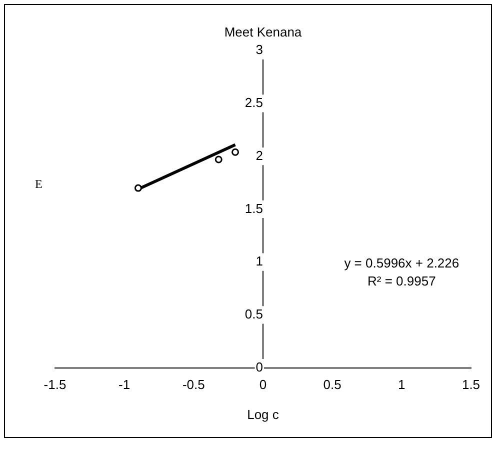 This screenshot has height=469, width=498. Describe the element at coordinates (253, 208) in the screenshot. I see `y-tick-label: 1.5` at that location.